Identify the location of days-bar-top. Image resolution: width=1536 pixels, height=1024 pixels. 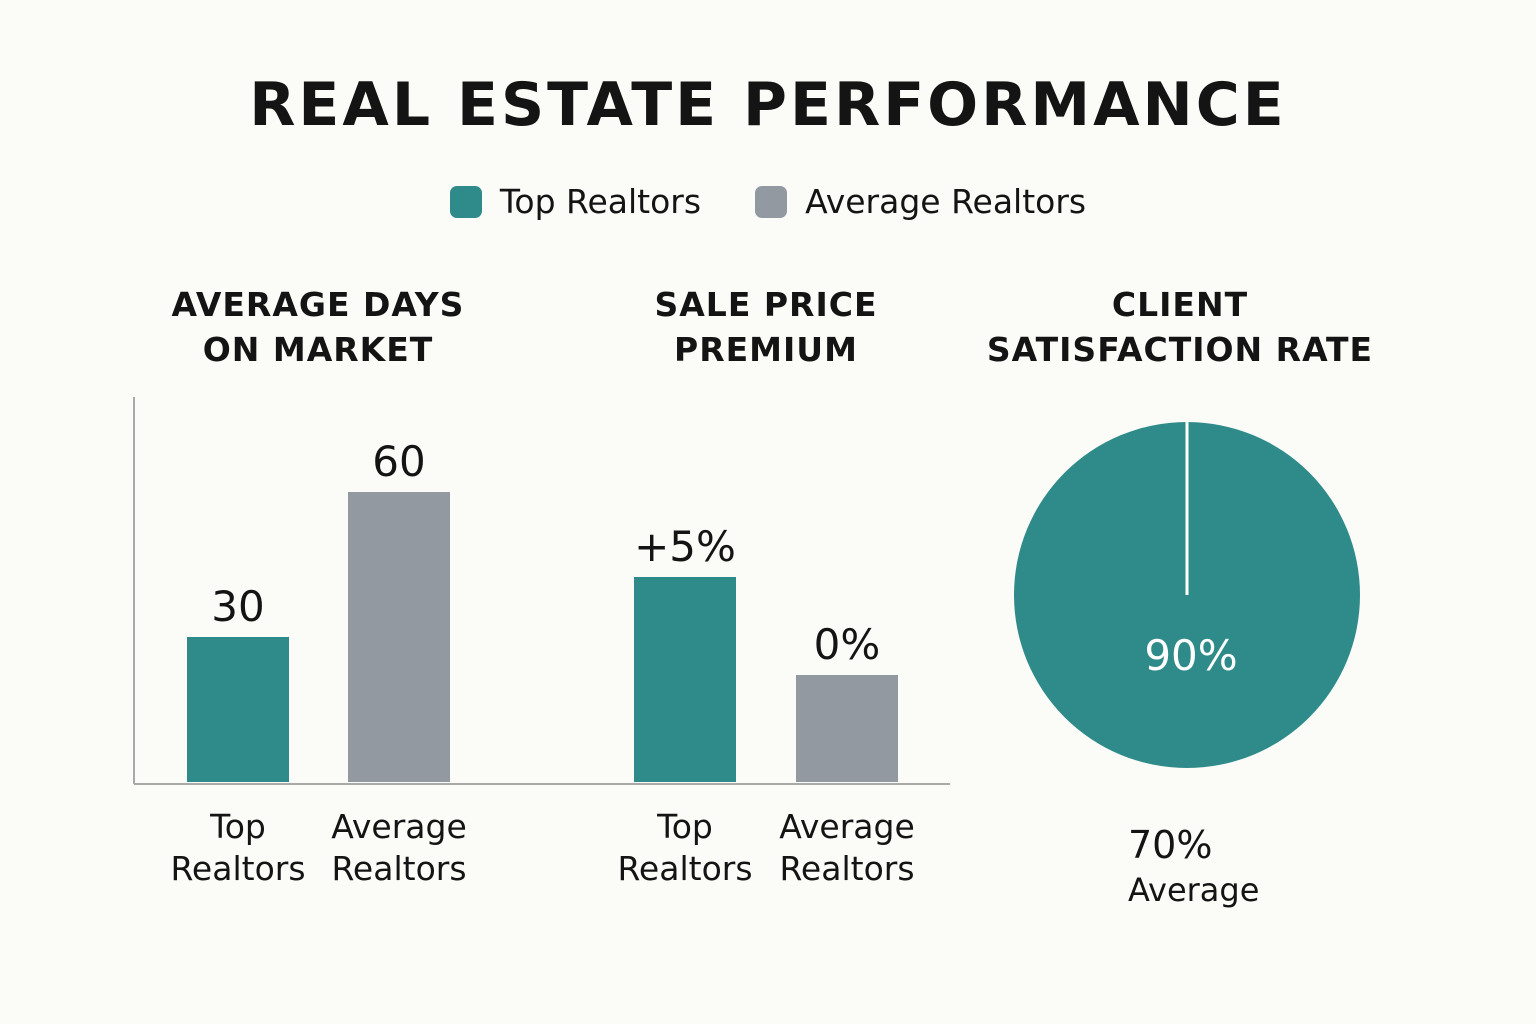
(238, 709).